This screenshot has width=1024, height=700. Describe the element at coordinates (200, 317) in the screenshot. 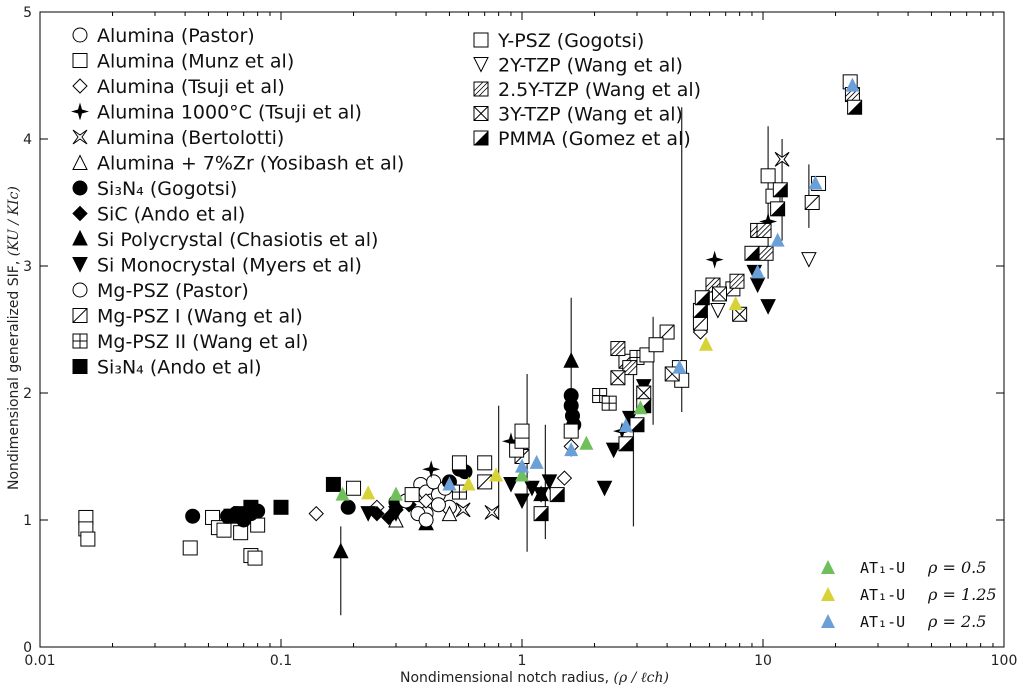

I see `legend-label: Mg-PSZ I (Wang et al)` at that location.